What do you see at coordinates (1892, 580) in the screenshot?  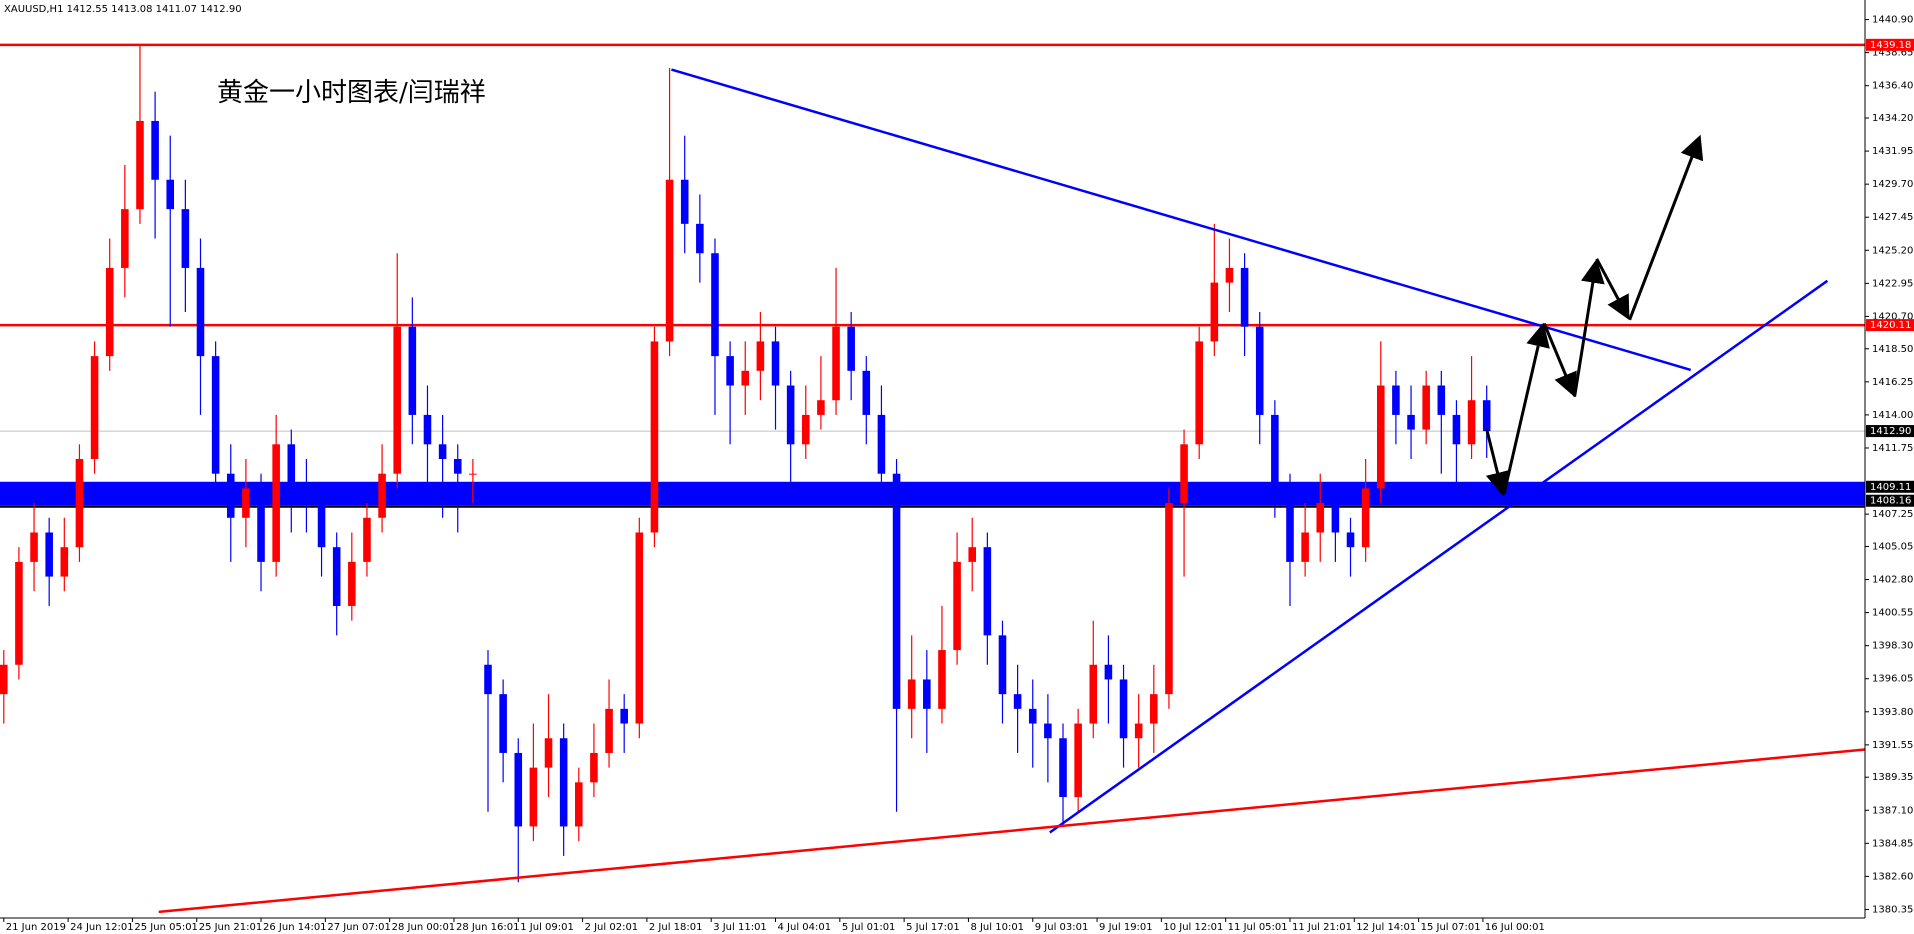 I see `y-tick-label: 1402.80` at bounding box center [1892, 580].